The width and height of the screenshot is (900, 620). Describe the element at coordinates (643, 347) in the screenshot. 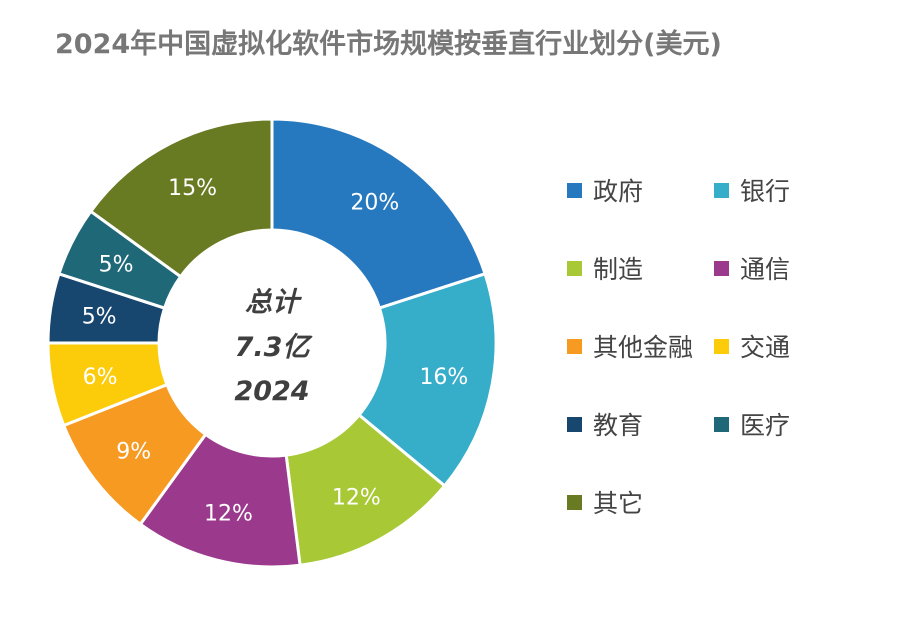

I see `legend-label: 其他金融` at that location.